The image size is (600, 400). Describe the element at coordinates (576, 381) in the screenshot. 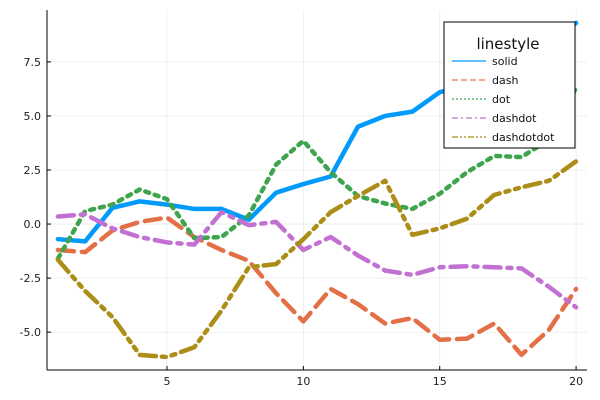

I see `x-tick-label-3: 20` at that location.